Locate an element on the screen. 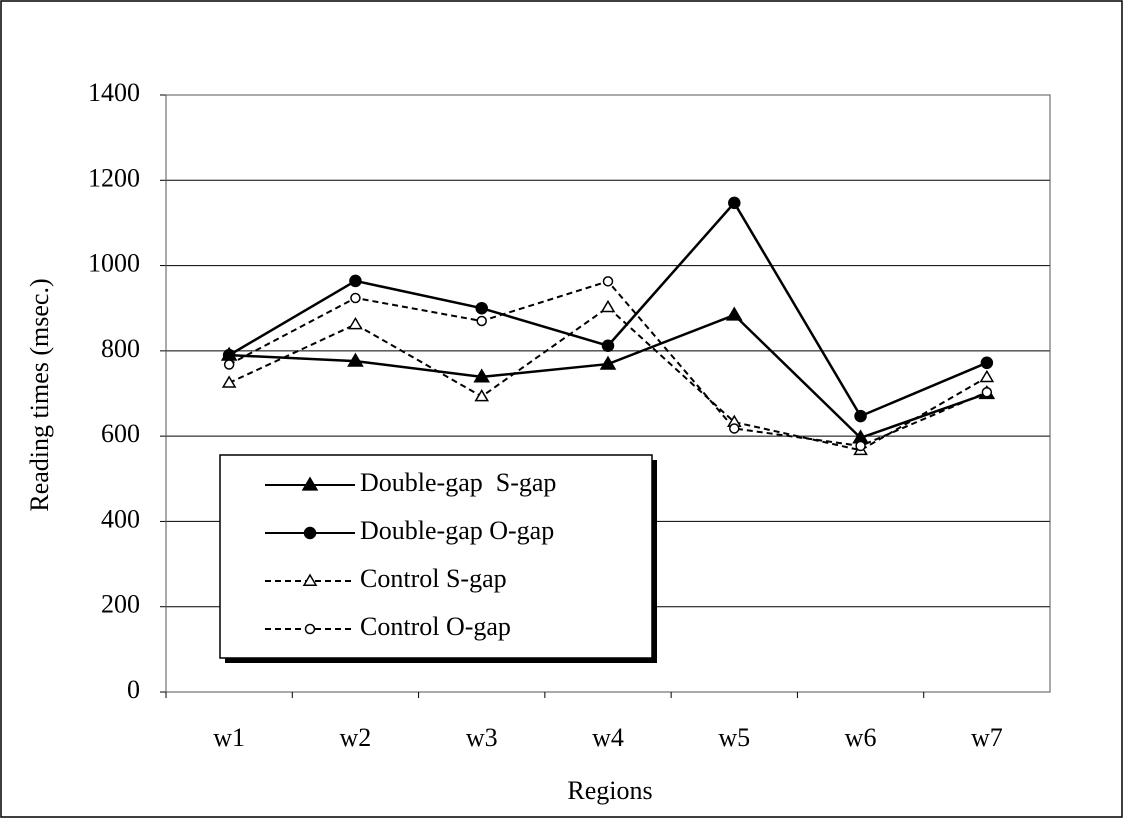  y-tick-label: 200 is located at coordinates (120, 604).